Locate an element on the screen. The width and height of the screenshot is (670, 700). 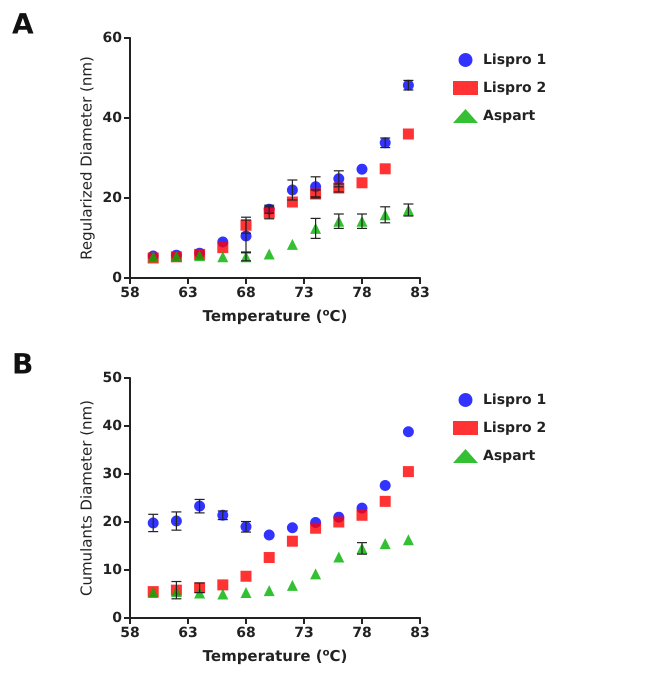
y-tick-label: 50 is located at coordinates (112, 378).